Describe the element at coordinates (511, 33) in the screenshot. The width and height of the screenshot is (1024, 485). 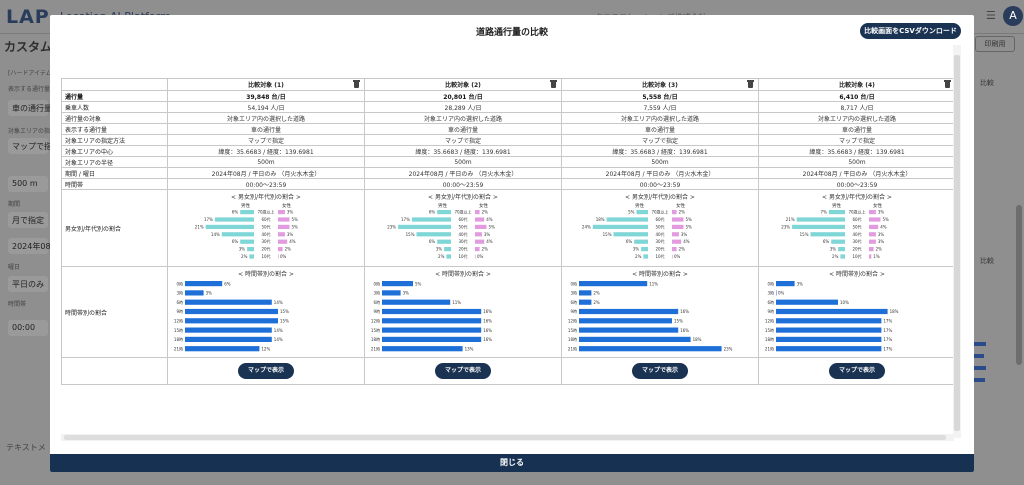
I see `modal-title: 道路通行量の比較` at that location.